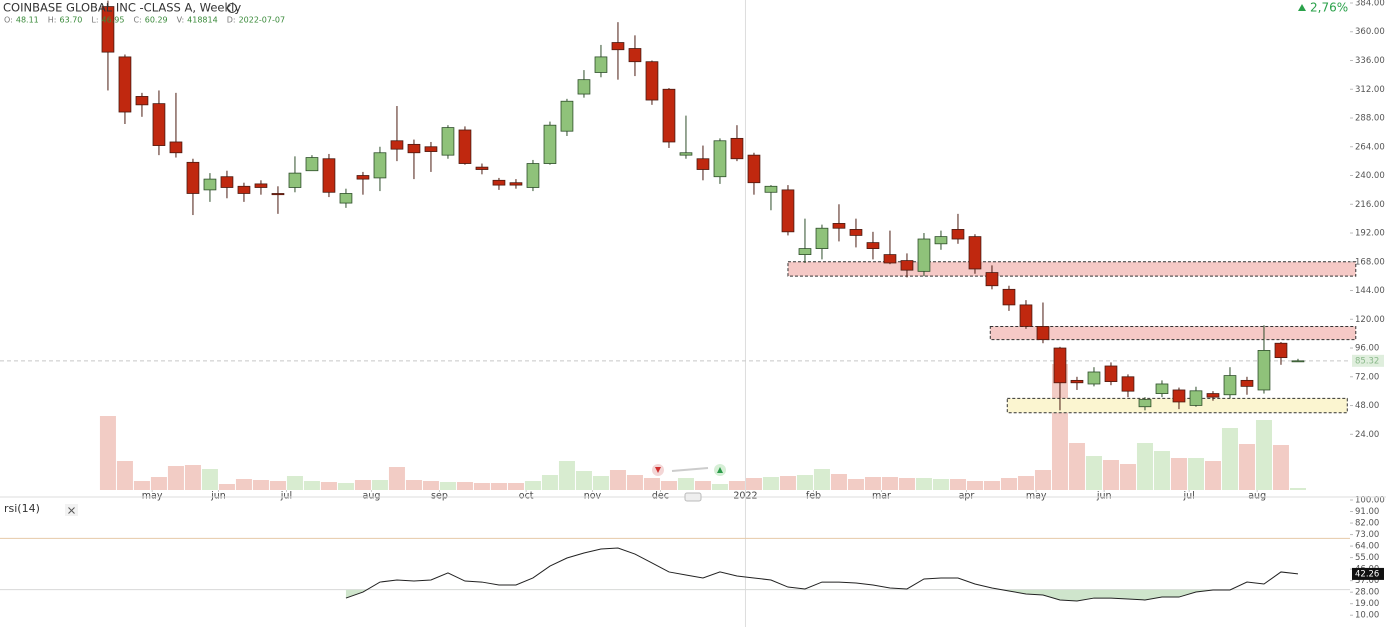 The width and height of the screenshot is (1386, 627). I want to click on pane-handle, so click(693, 497).